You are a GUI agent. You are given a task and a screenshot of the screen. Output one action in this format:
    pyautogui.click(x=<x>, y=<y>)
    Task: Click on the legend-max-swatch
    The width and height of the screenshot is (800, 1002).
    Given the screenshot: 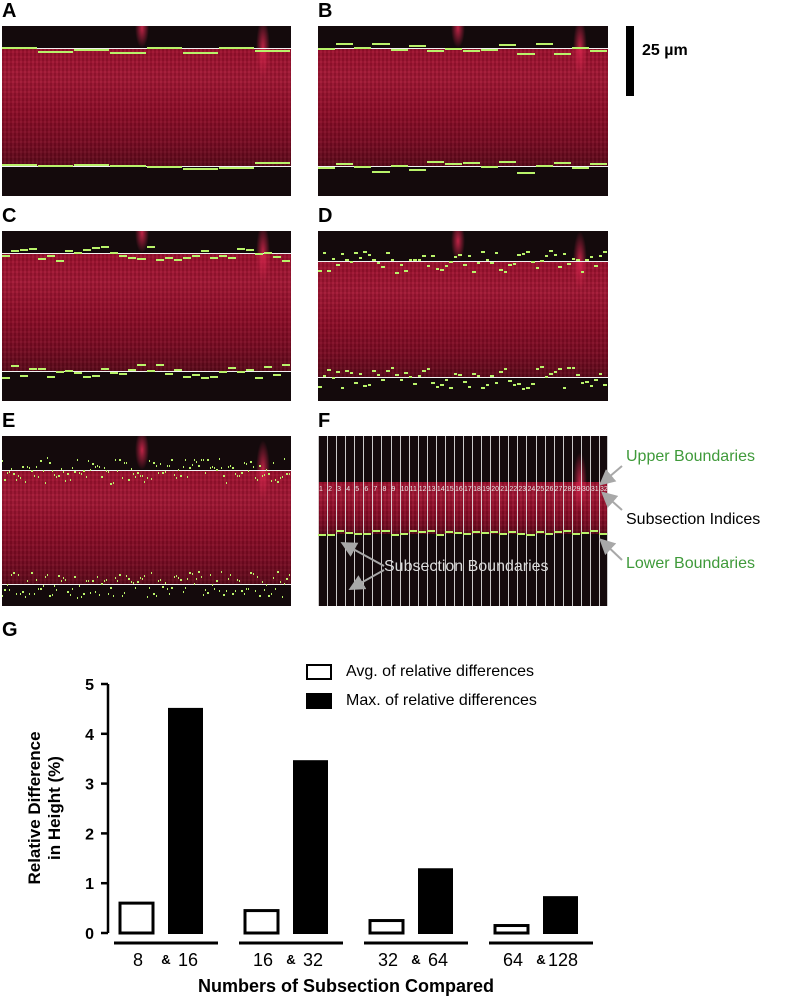 What is the action you would take?
    pyautogui.click(x=319, y=701)
    